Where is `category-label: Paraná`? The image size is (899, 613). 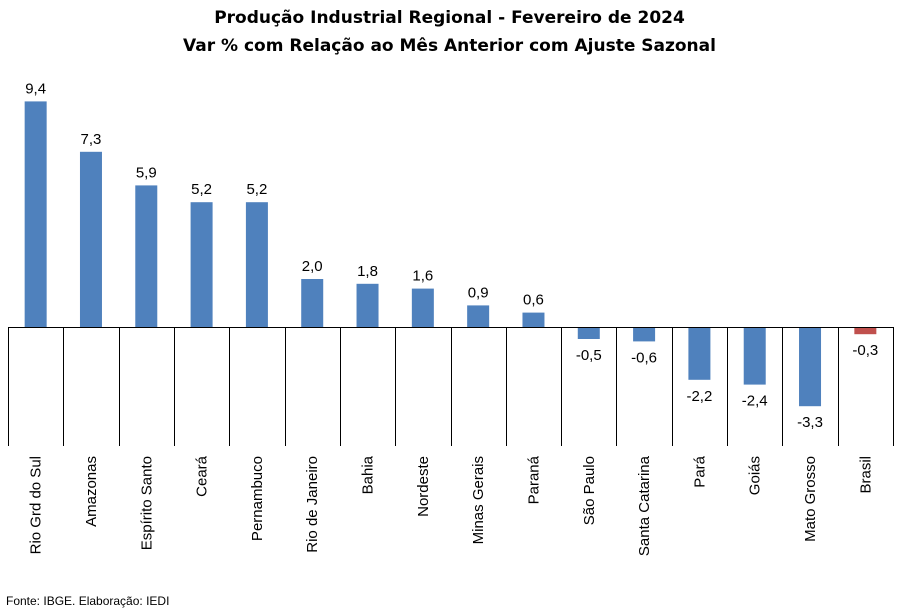 category-label: Paraná is located at coordinates (533, 479).